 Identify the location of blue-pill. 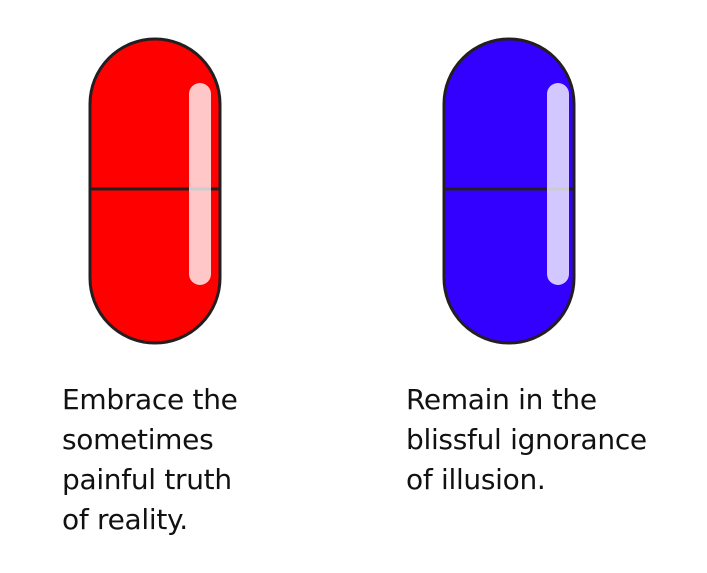
(509, 191).